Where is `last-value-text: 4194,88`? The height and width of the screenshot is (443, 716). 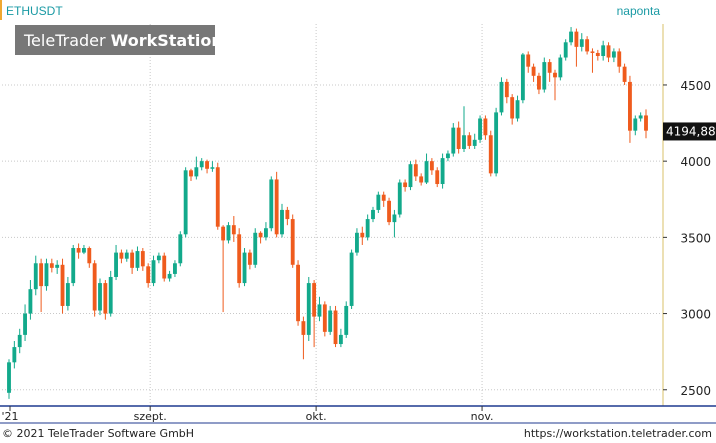 last-value-text: 4194,88 is located at coordinates (691, 131).